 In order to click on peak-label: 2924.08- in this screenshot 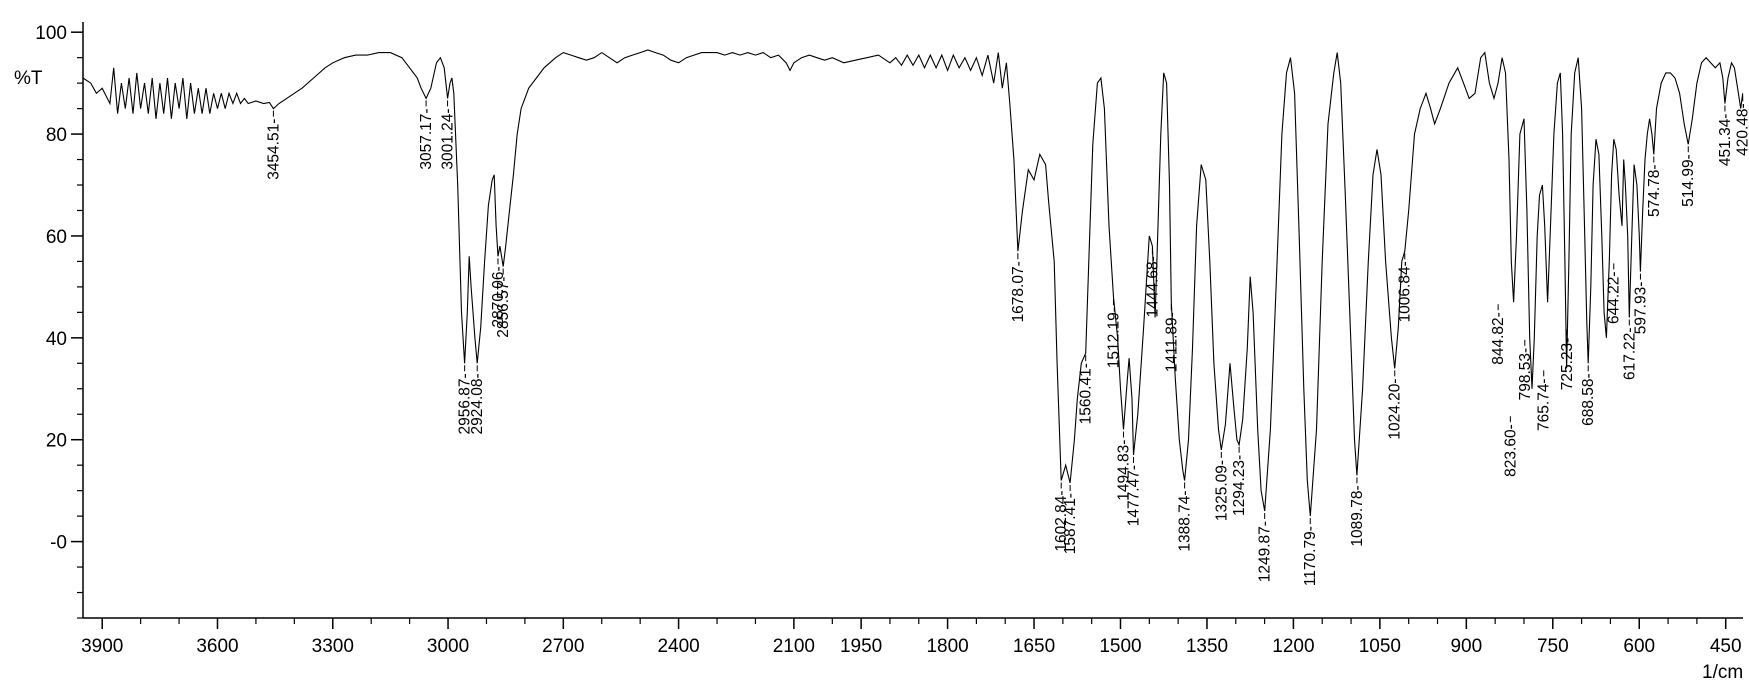, I will do `click(477, 399)`.